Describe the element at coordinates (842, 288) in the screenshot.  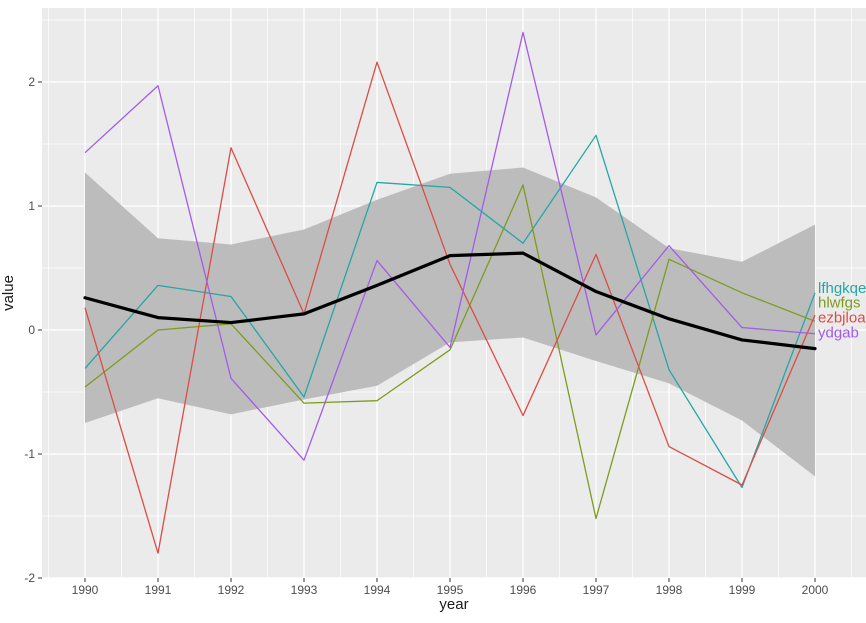
I see `series-label-lfhgkqe: lfhgkqe` at that location.